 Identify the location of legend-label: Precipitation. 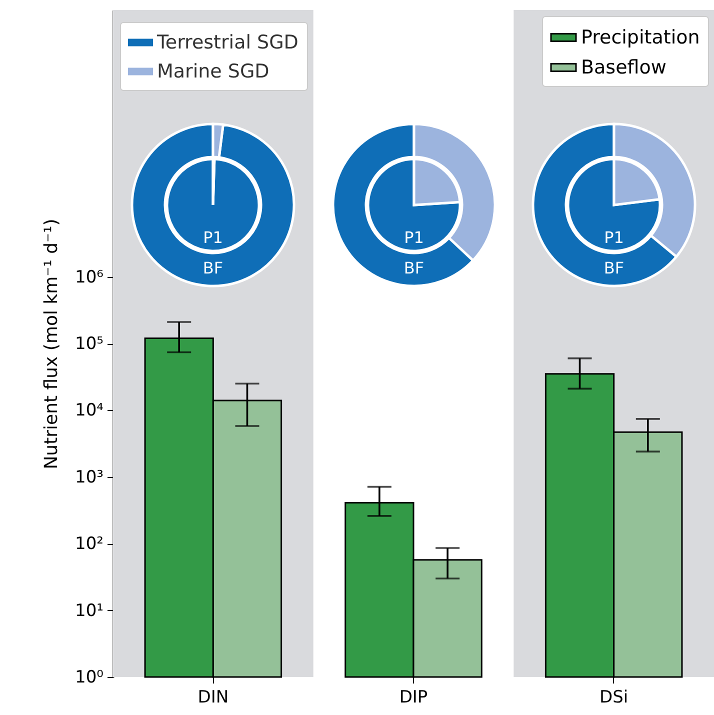
(640, 37).